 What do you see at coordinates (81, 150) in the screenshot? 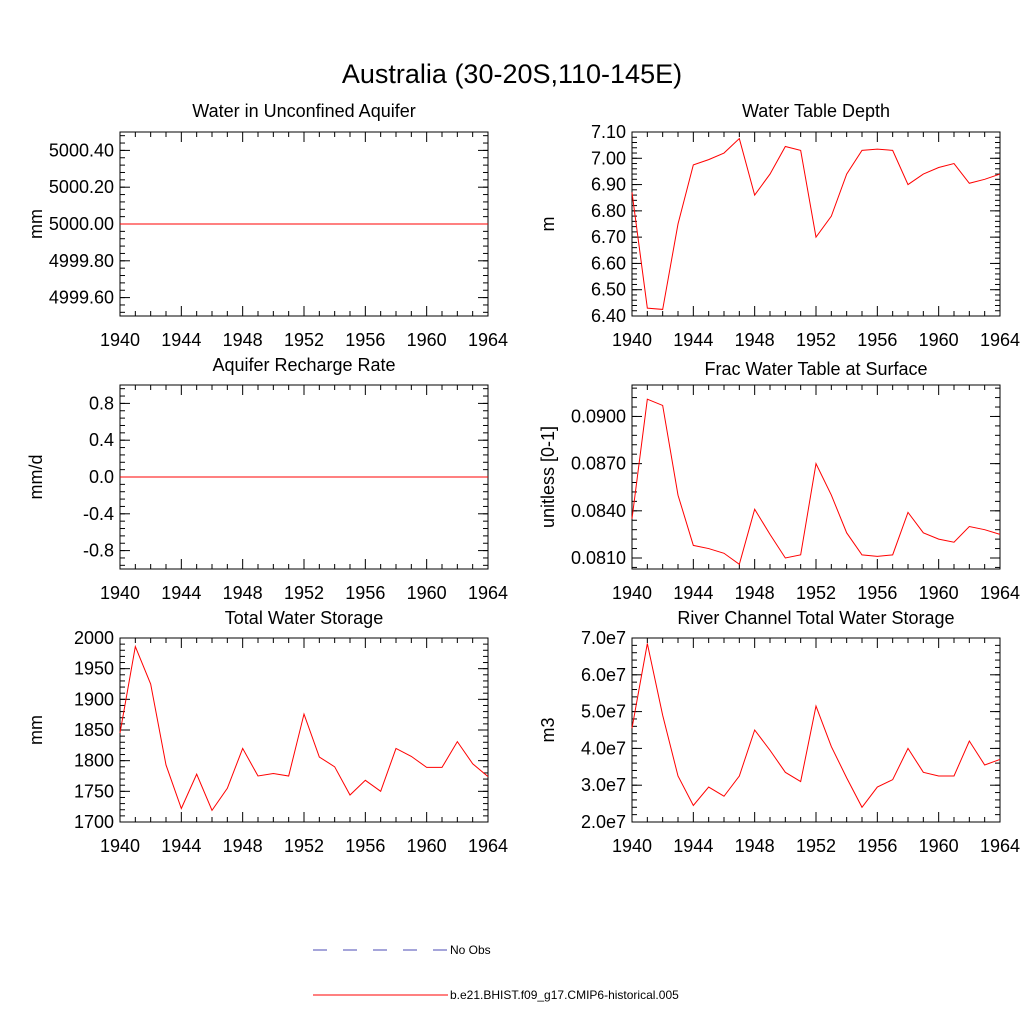
I see `y-tick-label: 5000.40` at bounding box center [81, 150].